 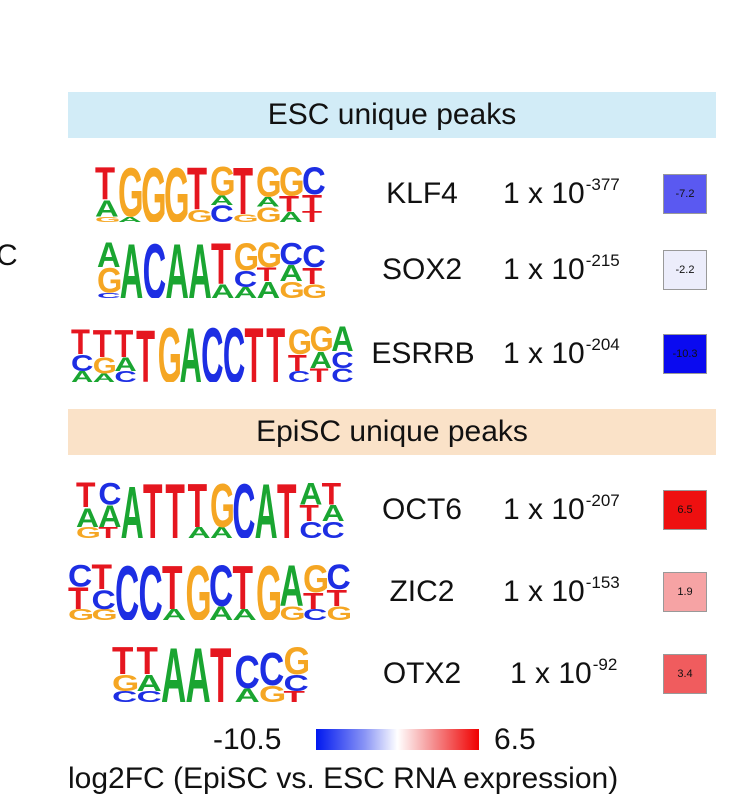 I want to click on log2fc-box: 3.4, so click(x=685, y=674).